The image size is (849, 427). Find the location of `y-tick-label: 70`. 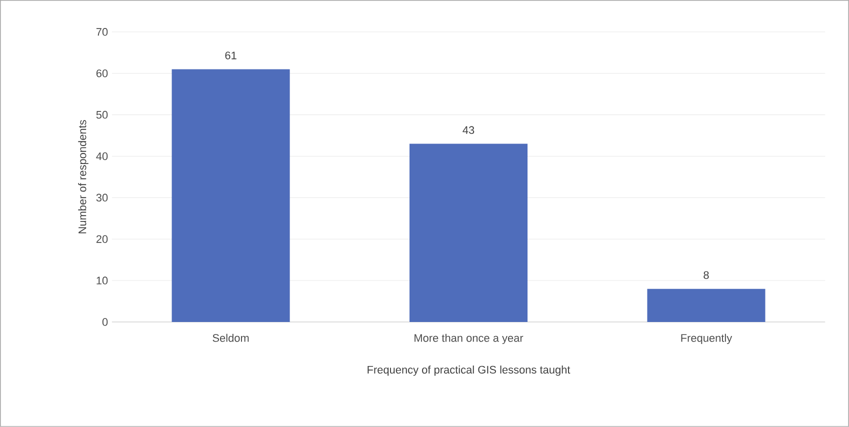

y-tick-label: 70 is located at coordinates (102, 32).